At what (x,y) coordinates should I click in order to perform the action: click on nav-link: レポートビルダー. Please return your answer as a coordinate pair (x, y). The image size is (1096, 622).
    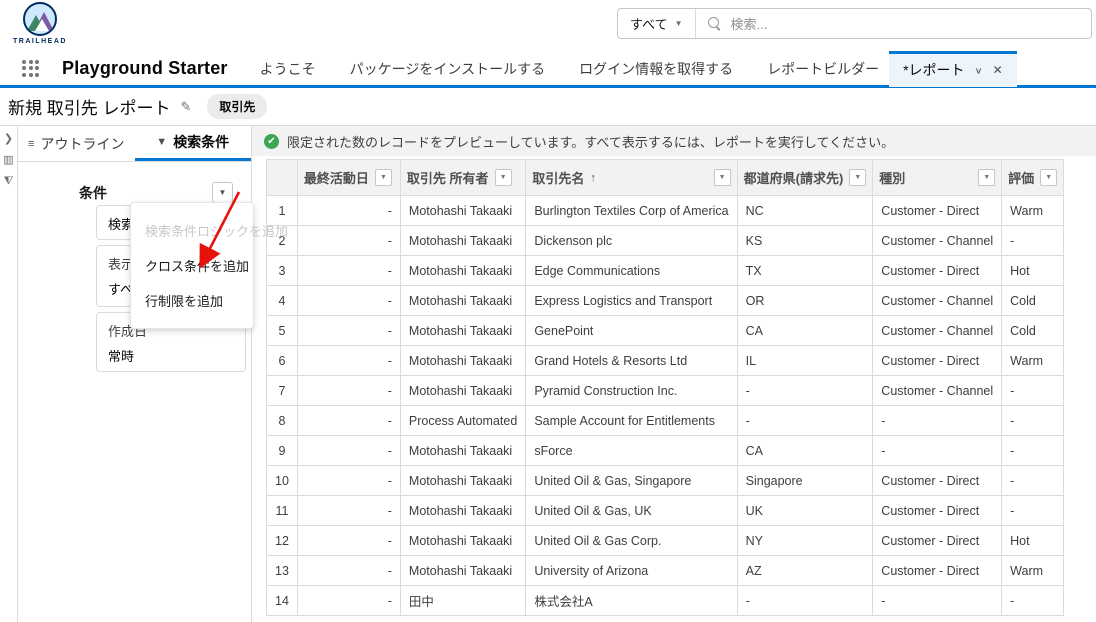
    Looking at the image, I should click on (823, 68).